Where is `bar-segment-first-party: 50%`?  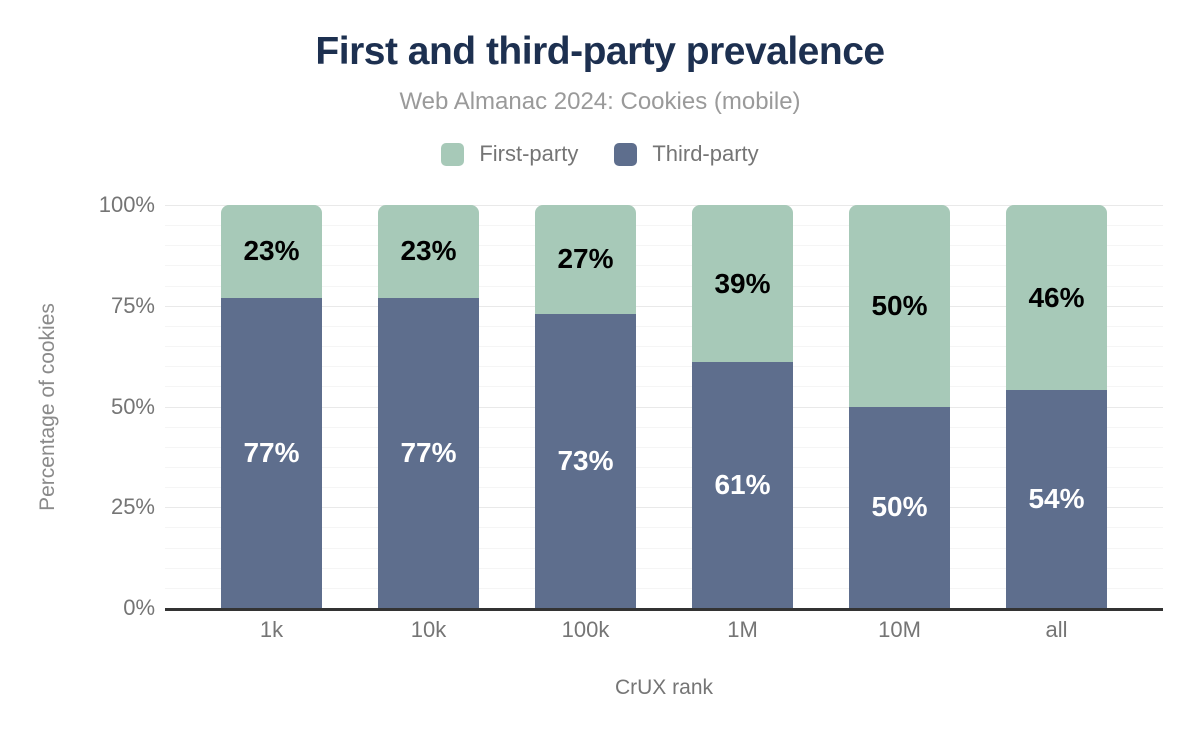
bar-segment-first-party: 50% is located at coordinates (899, 306).